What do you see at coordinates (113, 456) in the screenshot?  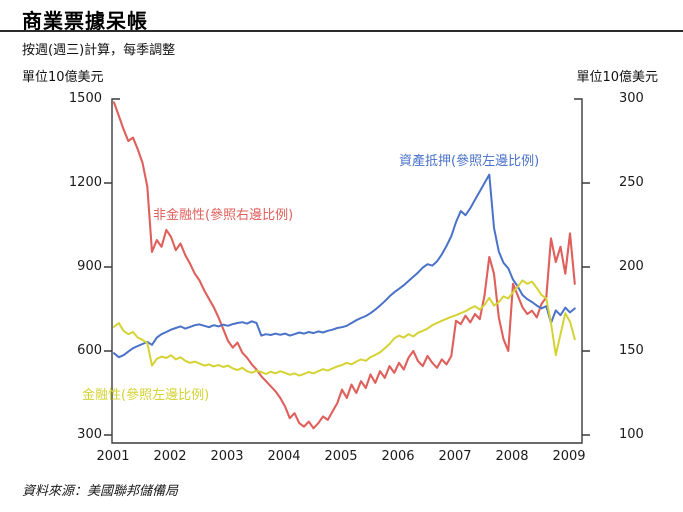 I see `year-tick-label: 2001` at bounding box center [113, 456].